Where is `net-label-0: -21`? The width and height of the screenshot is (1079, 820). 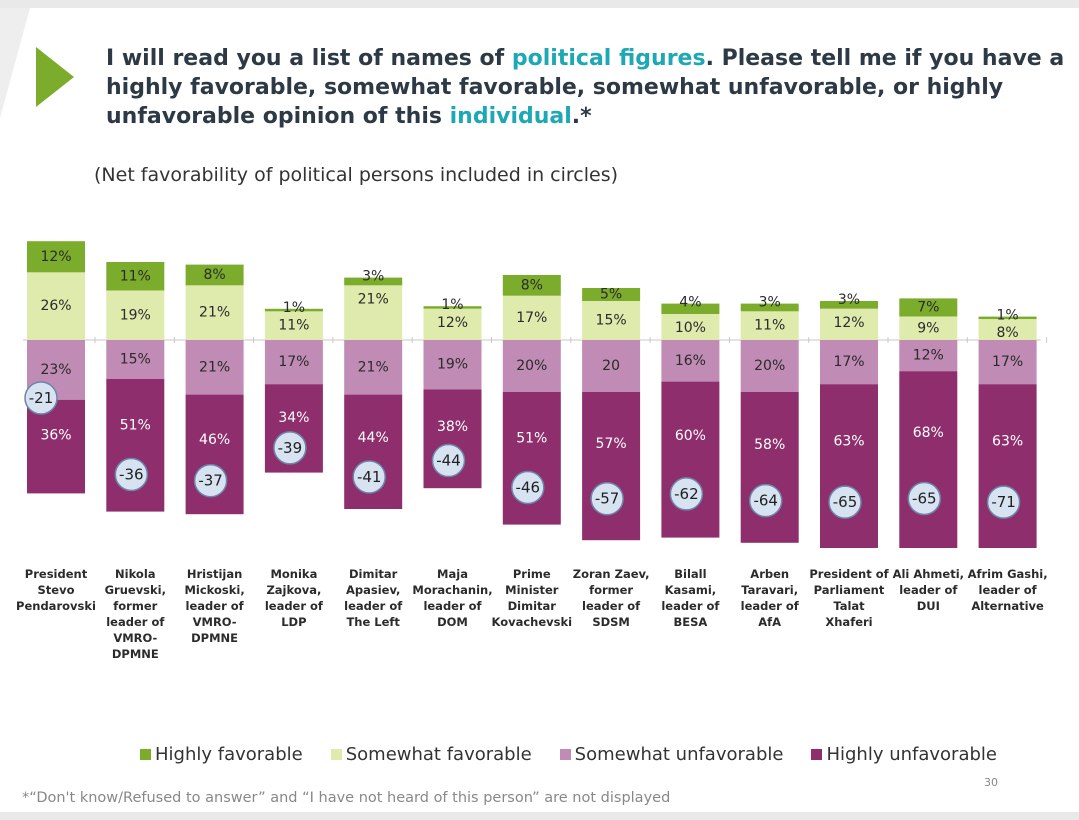 net-label-0: -21 is located at coordinates (41, 398).